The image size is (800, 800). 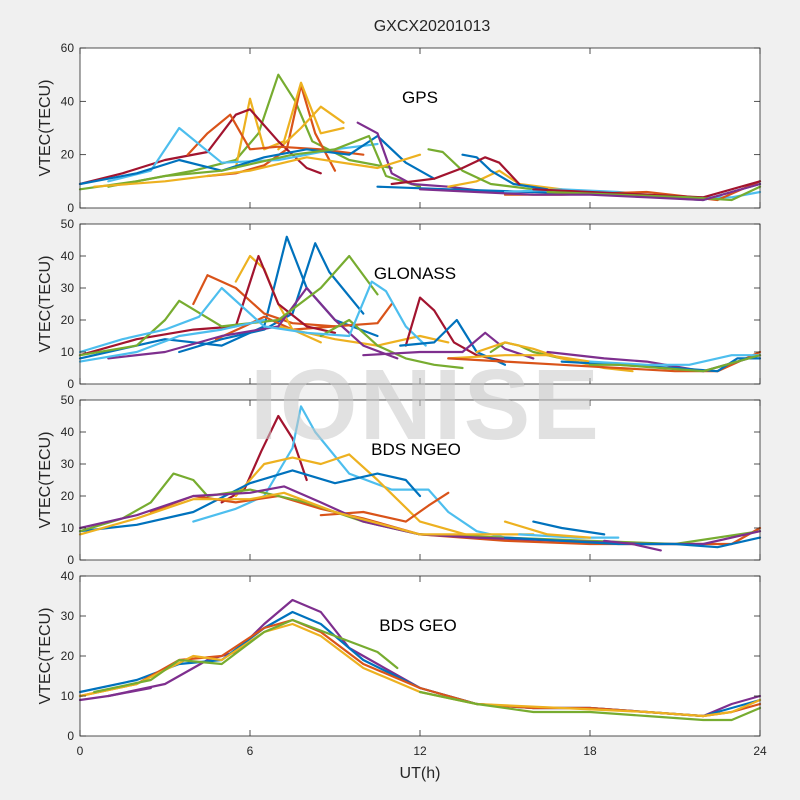 What do you see at coordinates (250, 751) in the screenshot?
I see `x-tick-label: 6` at bounding box center [250, 751].